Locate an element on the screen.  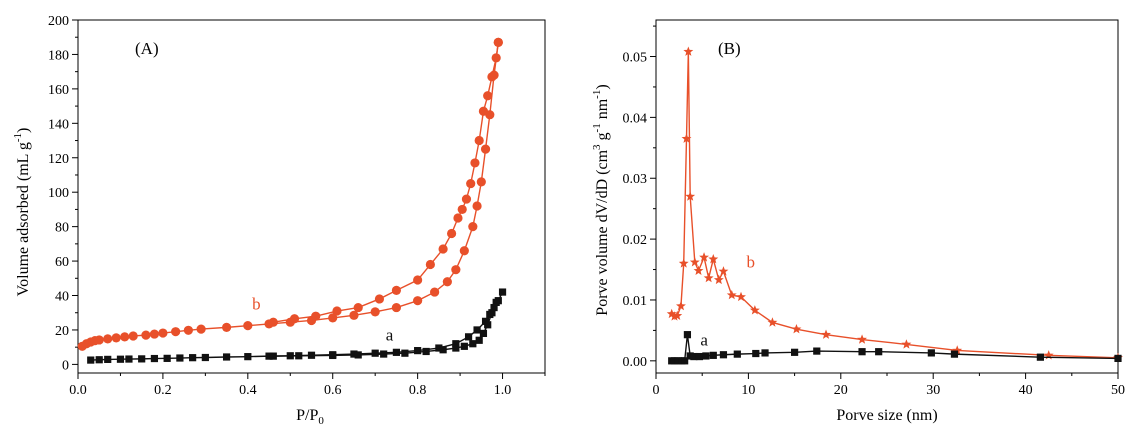
panel-a-x-tick-label: 0.0 is located at coordinates (78, 390).